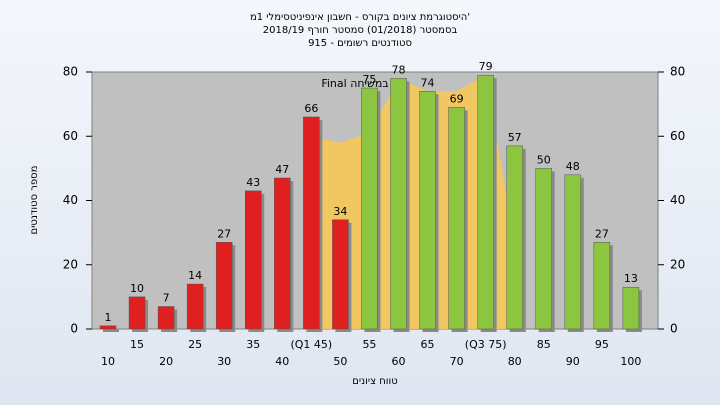 This screenshot has height=405, width=720. What do you see at coordinates (166, 361) in the screenshot?
I see `x-tick-label: 20` at bounding box center [166, 361].